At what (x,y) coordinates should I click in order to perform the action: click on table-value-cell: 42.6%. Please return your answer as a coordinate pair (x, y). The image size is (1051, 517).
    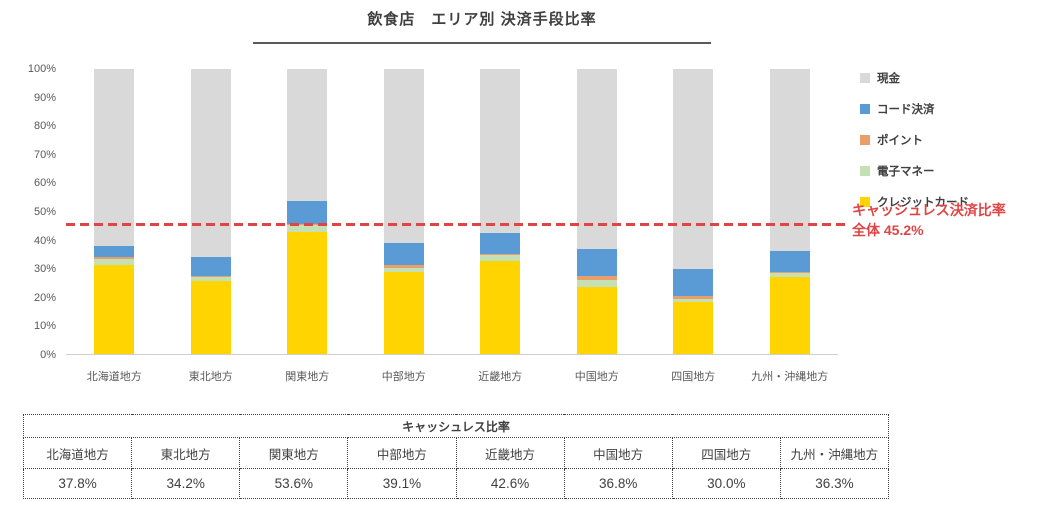
    Looking at the image, I should click on (510, 483).